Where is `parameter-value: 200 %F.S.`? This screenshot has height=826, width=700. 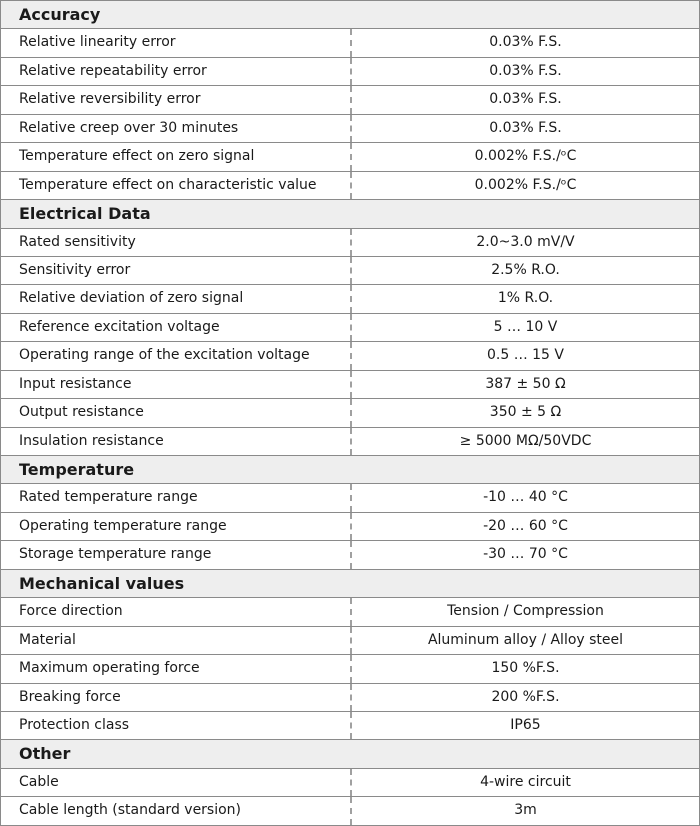
parameter-value: 200 %F.S. is located at coordinates (525, 696).